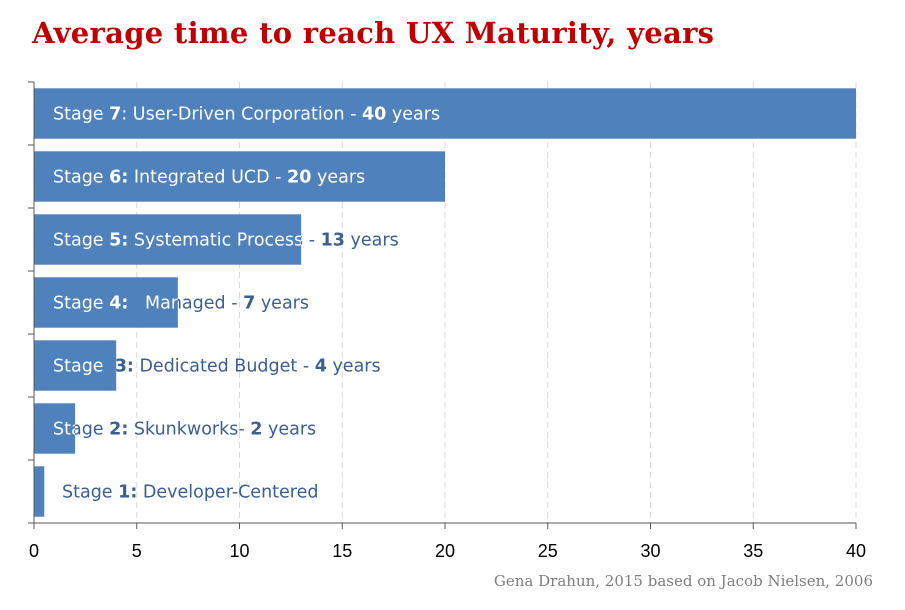 The width and height of the screenshot is (905, 610). I want to click on bar-label: Stage 3: Dedicated Budget - 4 years, so click(217, 367).